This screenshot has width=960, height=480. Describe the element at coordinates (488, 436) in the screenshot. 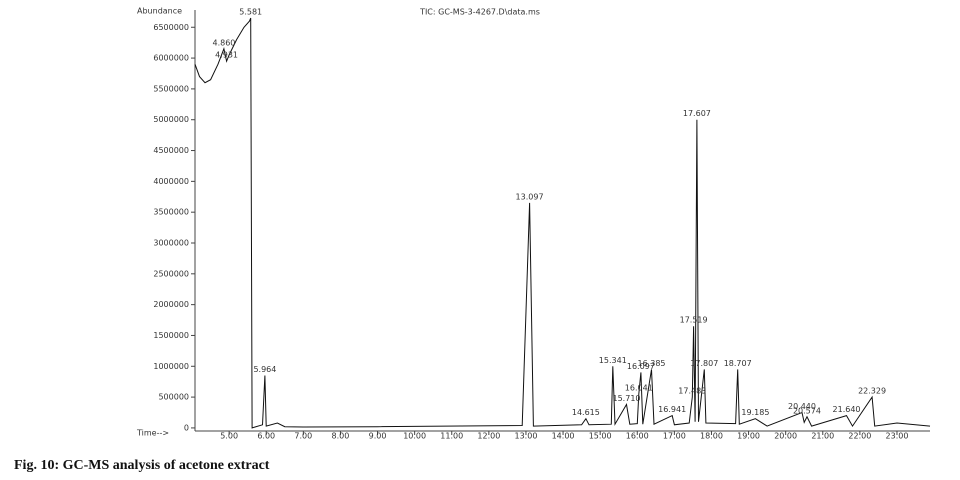

I see `x-tick-label: 12.00` at that location.